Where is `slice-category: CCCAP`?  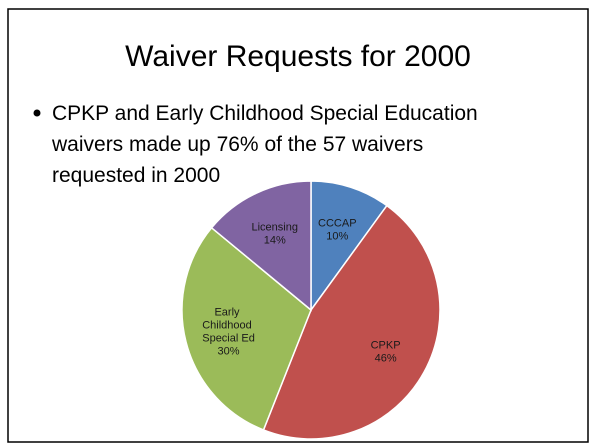 slice-category: CCCAP is located at coordinates (337, 224).